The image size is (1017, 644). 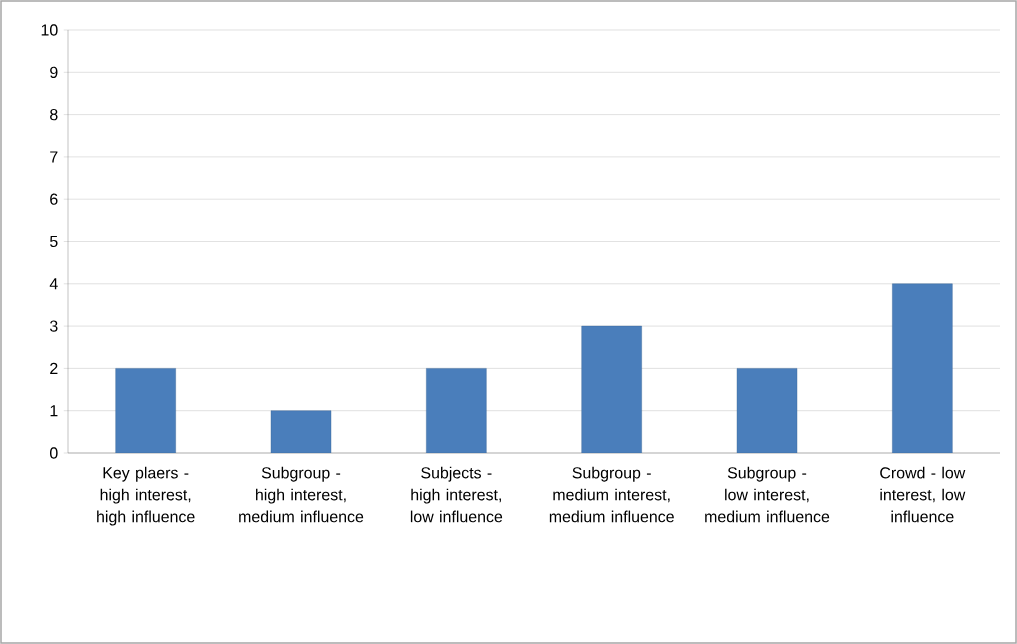 What do you see at coordinates (54, 453) in the screenshot?
I see `y-tick-label: 0` at bounding box center [54, 453].